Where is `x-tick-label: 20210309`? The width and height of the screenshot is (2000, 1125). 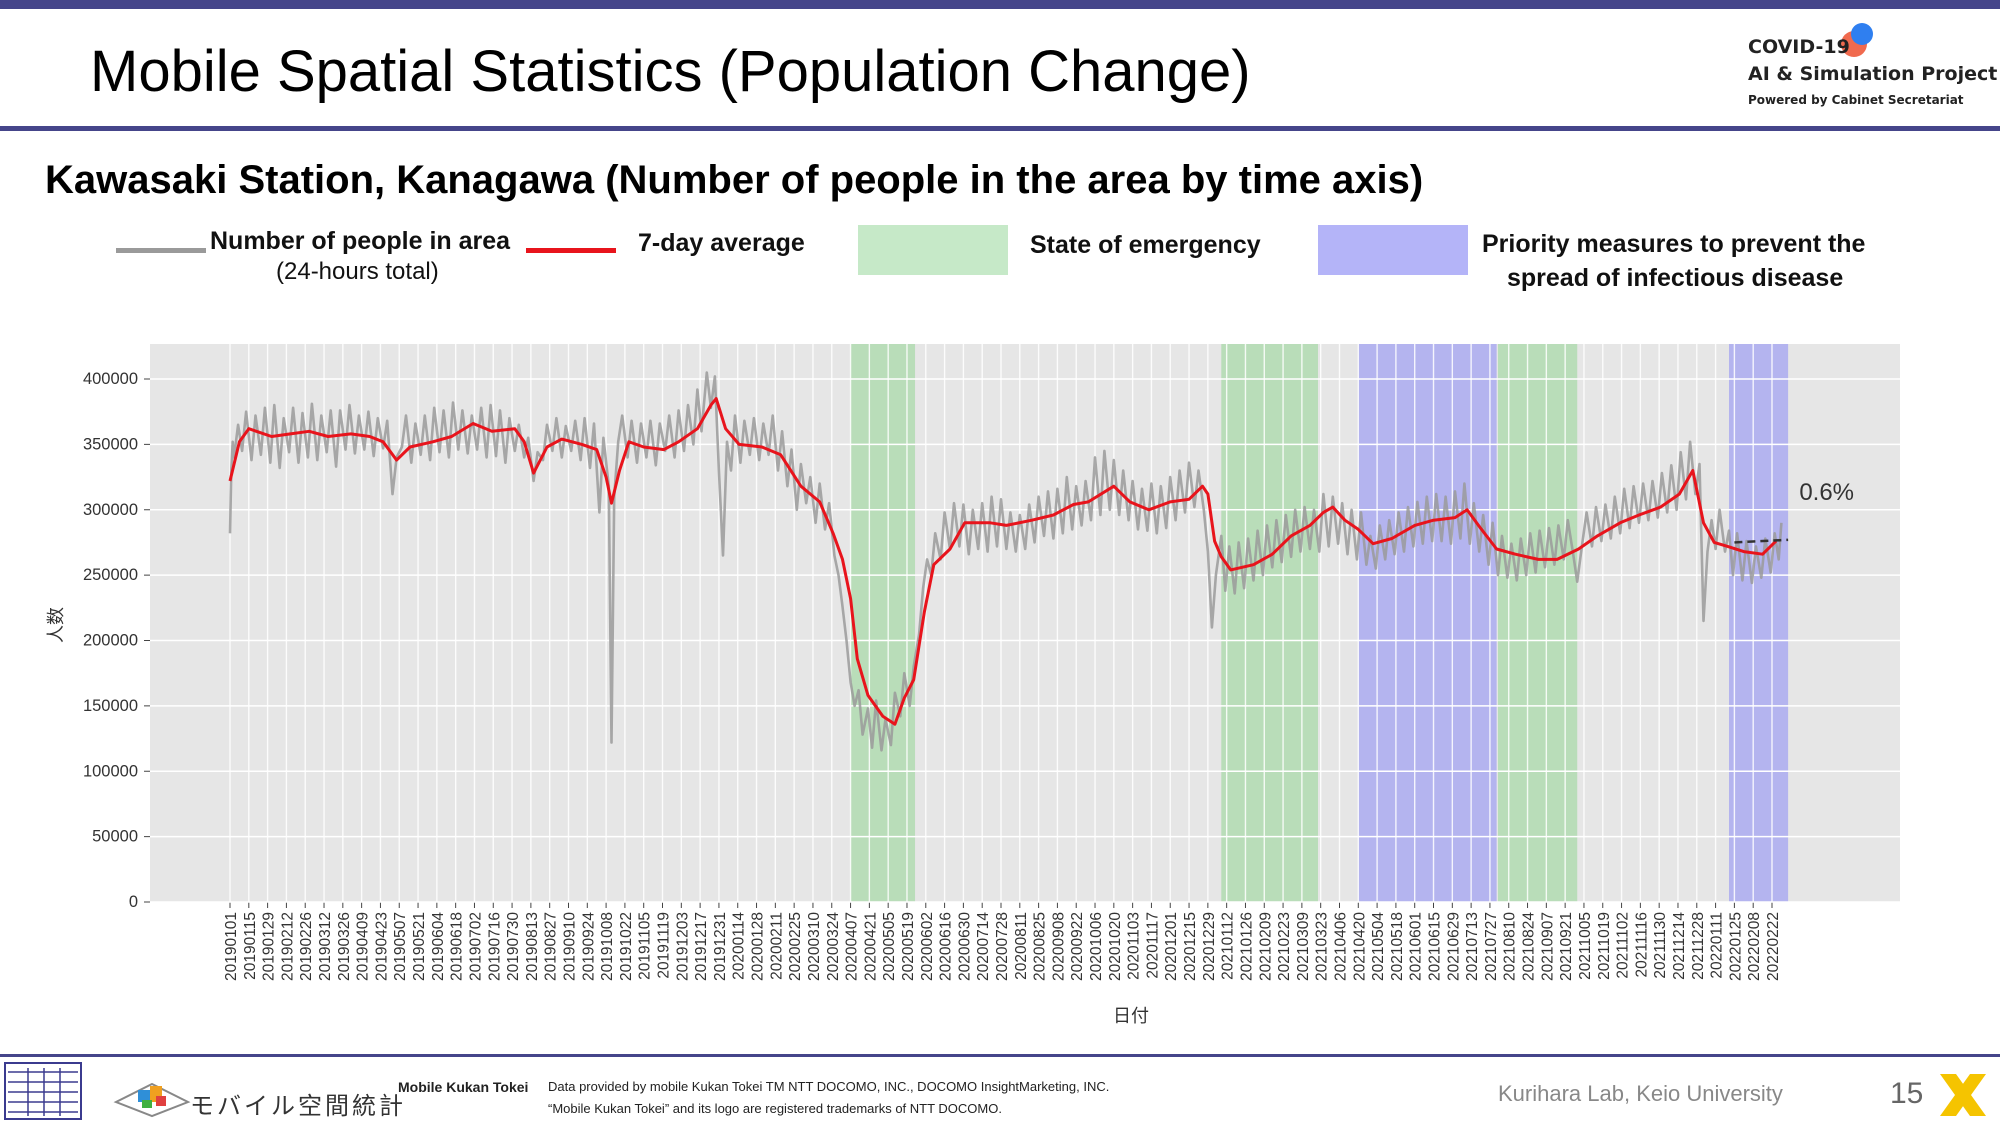 x-tick-label: 20210309 is located at coordinates (1303, 946).